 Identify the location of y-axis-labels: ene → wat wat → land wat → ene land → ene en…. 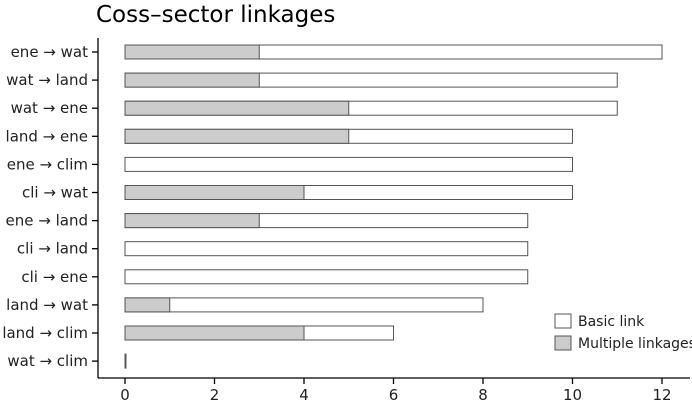
(50, 206).